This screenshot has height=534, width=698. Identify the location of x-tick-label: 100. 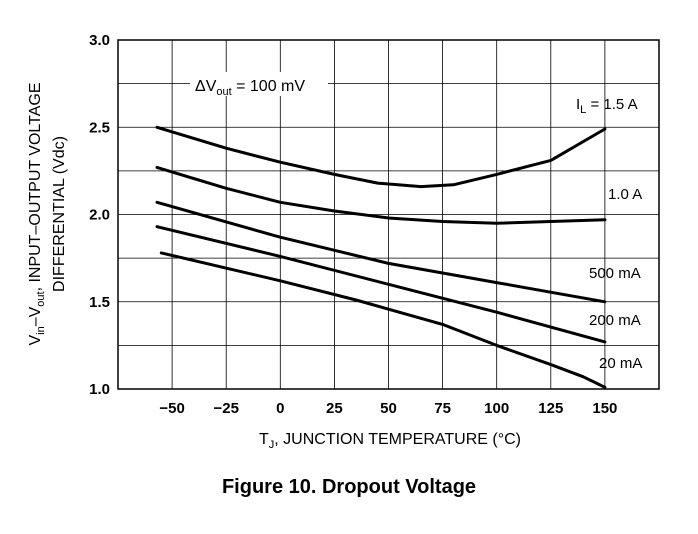
(496, 408).